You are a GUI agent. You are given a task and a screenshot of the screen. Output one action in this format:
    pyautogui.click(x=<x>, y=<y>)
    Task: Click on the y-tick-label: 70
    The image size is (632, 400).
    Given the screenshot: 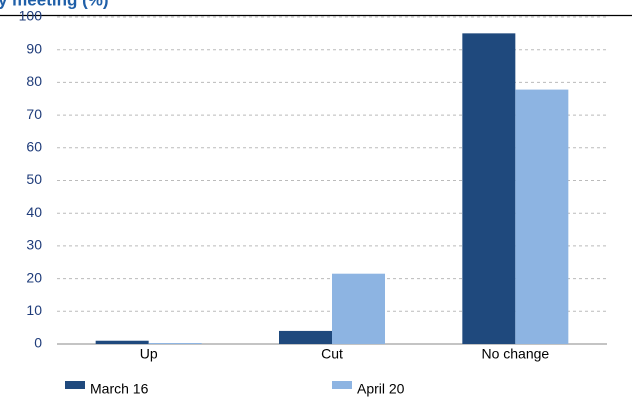 What is the action you would take?
    pyautogui.click(x=34, y=114)
    